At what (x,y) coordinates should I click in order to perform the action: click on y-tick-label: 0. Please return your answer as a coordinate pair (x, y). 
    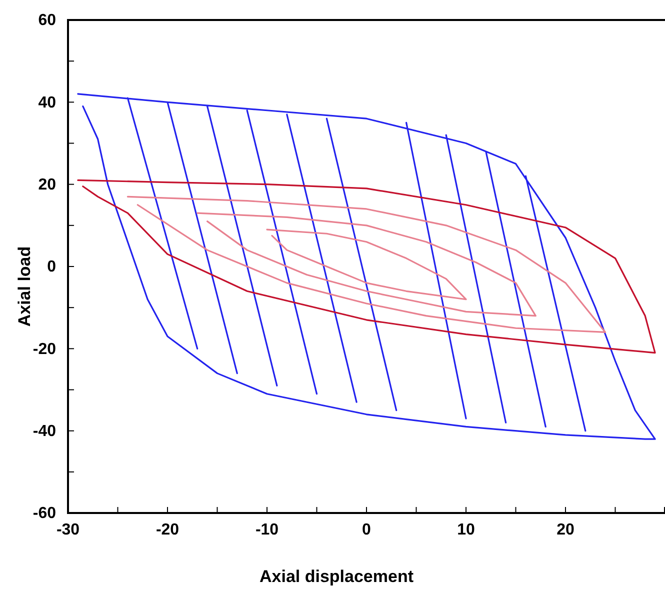
    Looking at the image, I should click on (51, 267).